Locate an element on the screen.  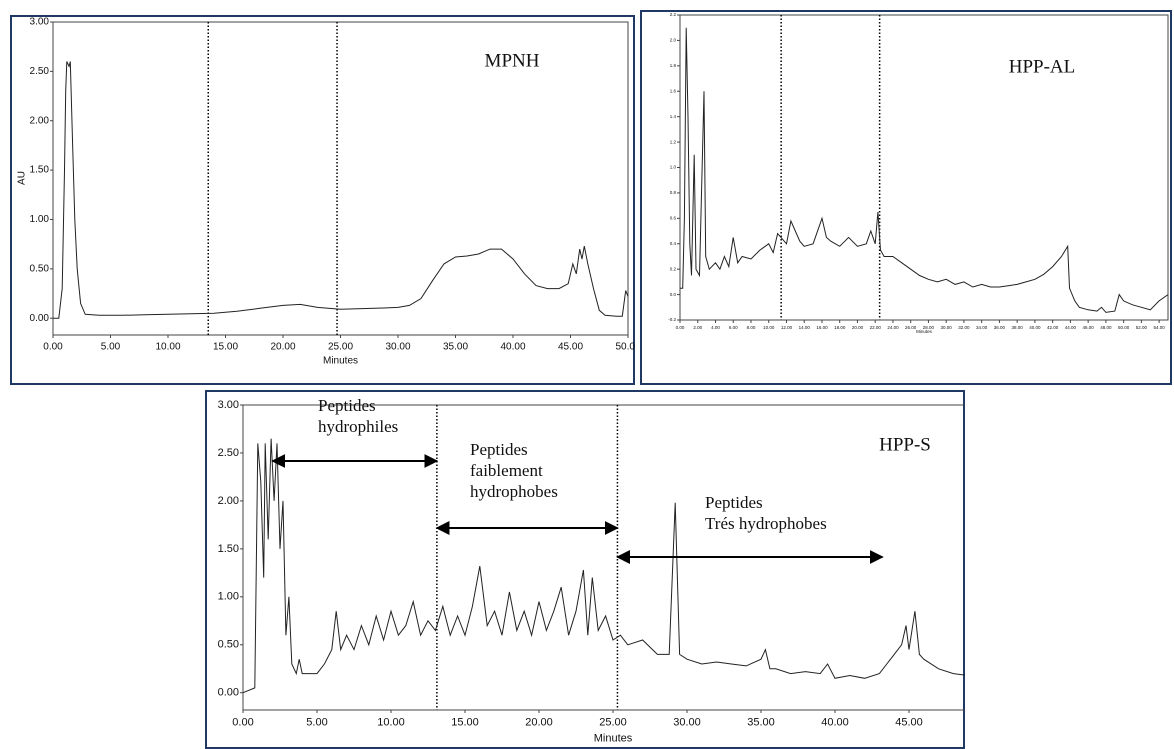
y-tick-label: 0.0 is located at coordinates (673, 294).